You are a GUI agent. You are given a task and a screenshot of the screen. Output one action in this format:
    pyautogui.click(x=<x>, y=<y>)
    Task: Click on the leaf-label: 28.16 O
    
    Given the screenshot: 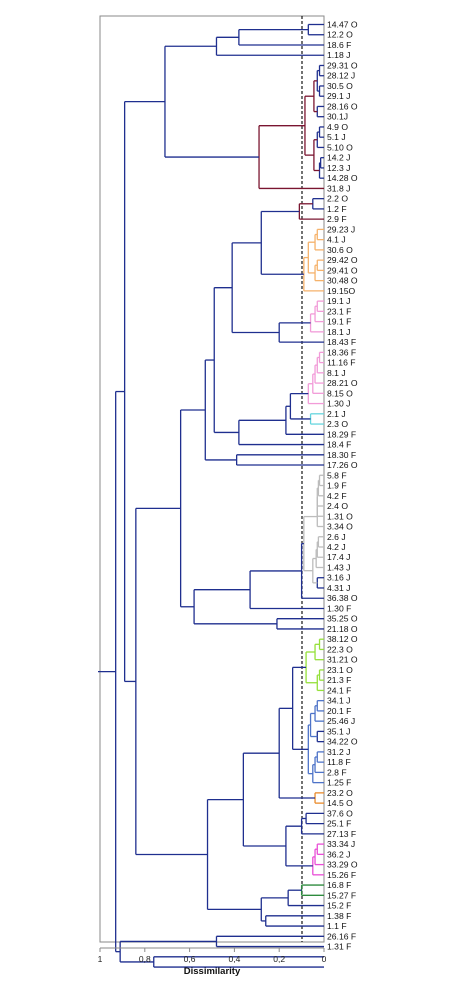 What is the action you would take?
    pyautogui.click(x=342, y=106)
    